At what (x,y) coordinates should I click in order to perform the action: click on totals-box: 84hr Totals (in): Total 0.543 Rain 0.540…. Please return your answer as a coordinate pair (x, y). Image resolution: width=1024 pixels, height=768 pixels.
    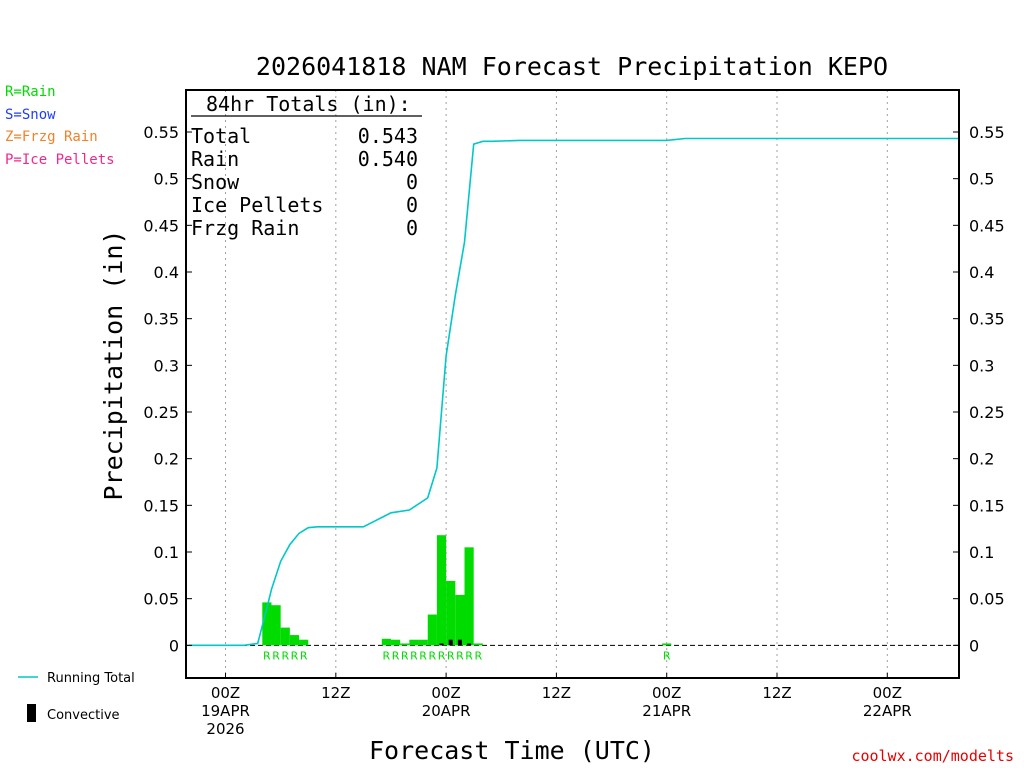
    Looking at the image, I should click on (306, 166).